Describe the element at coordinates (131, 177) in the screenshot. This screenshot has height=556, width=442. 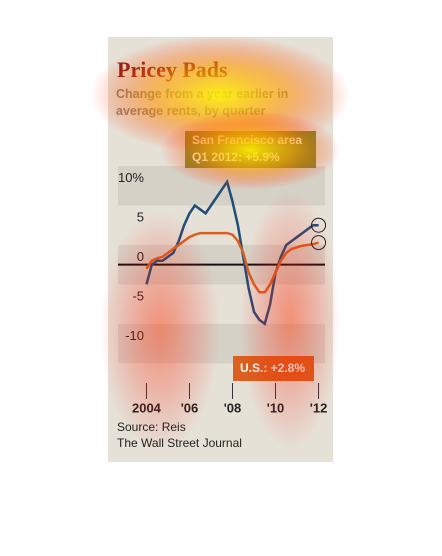
I see `y-tick-label: 10%` at that location.